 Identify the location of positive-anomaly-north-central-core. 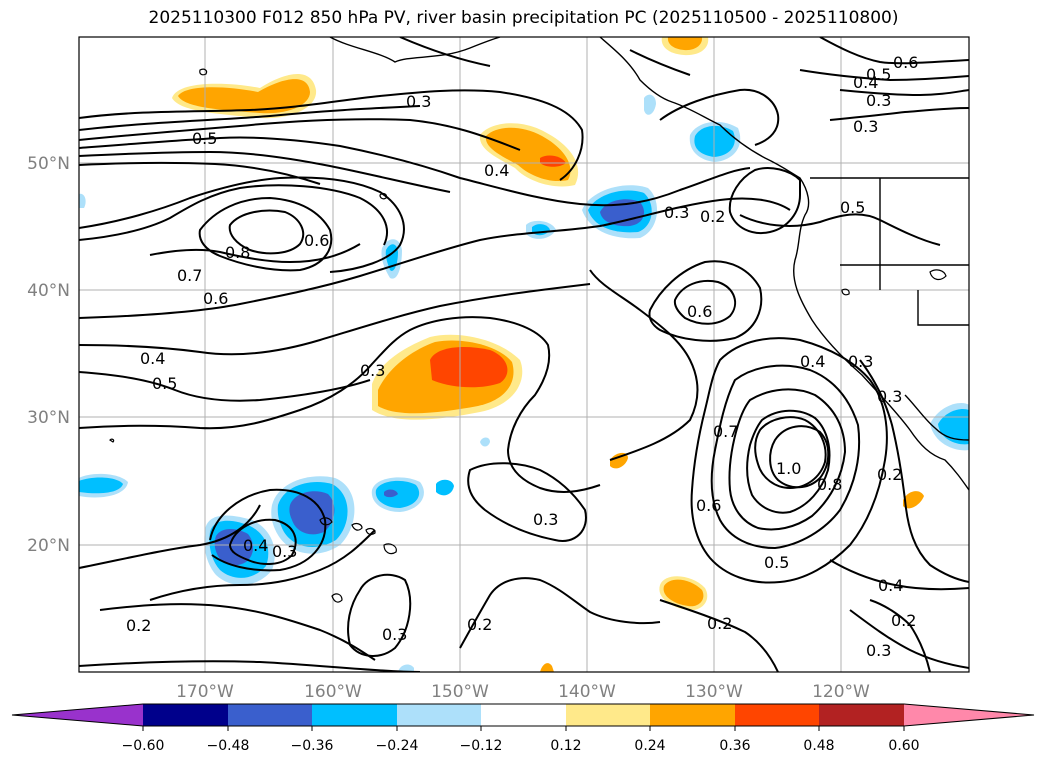
(528, 154).